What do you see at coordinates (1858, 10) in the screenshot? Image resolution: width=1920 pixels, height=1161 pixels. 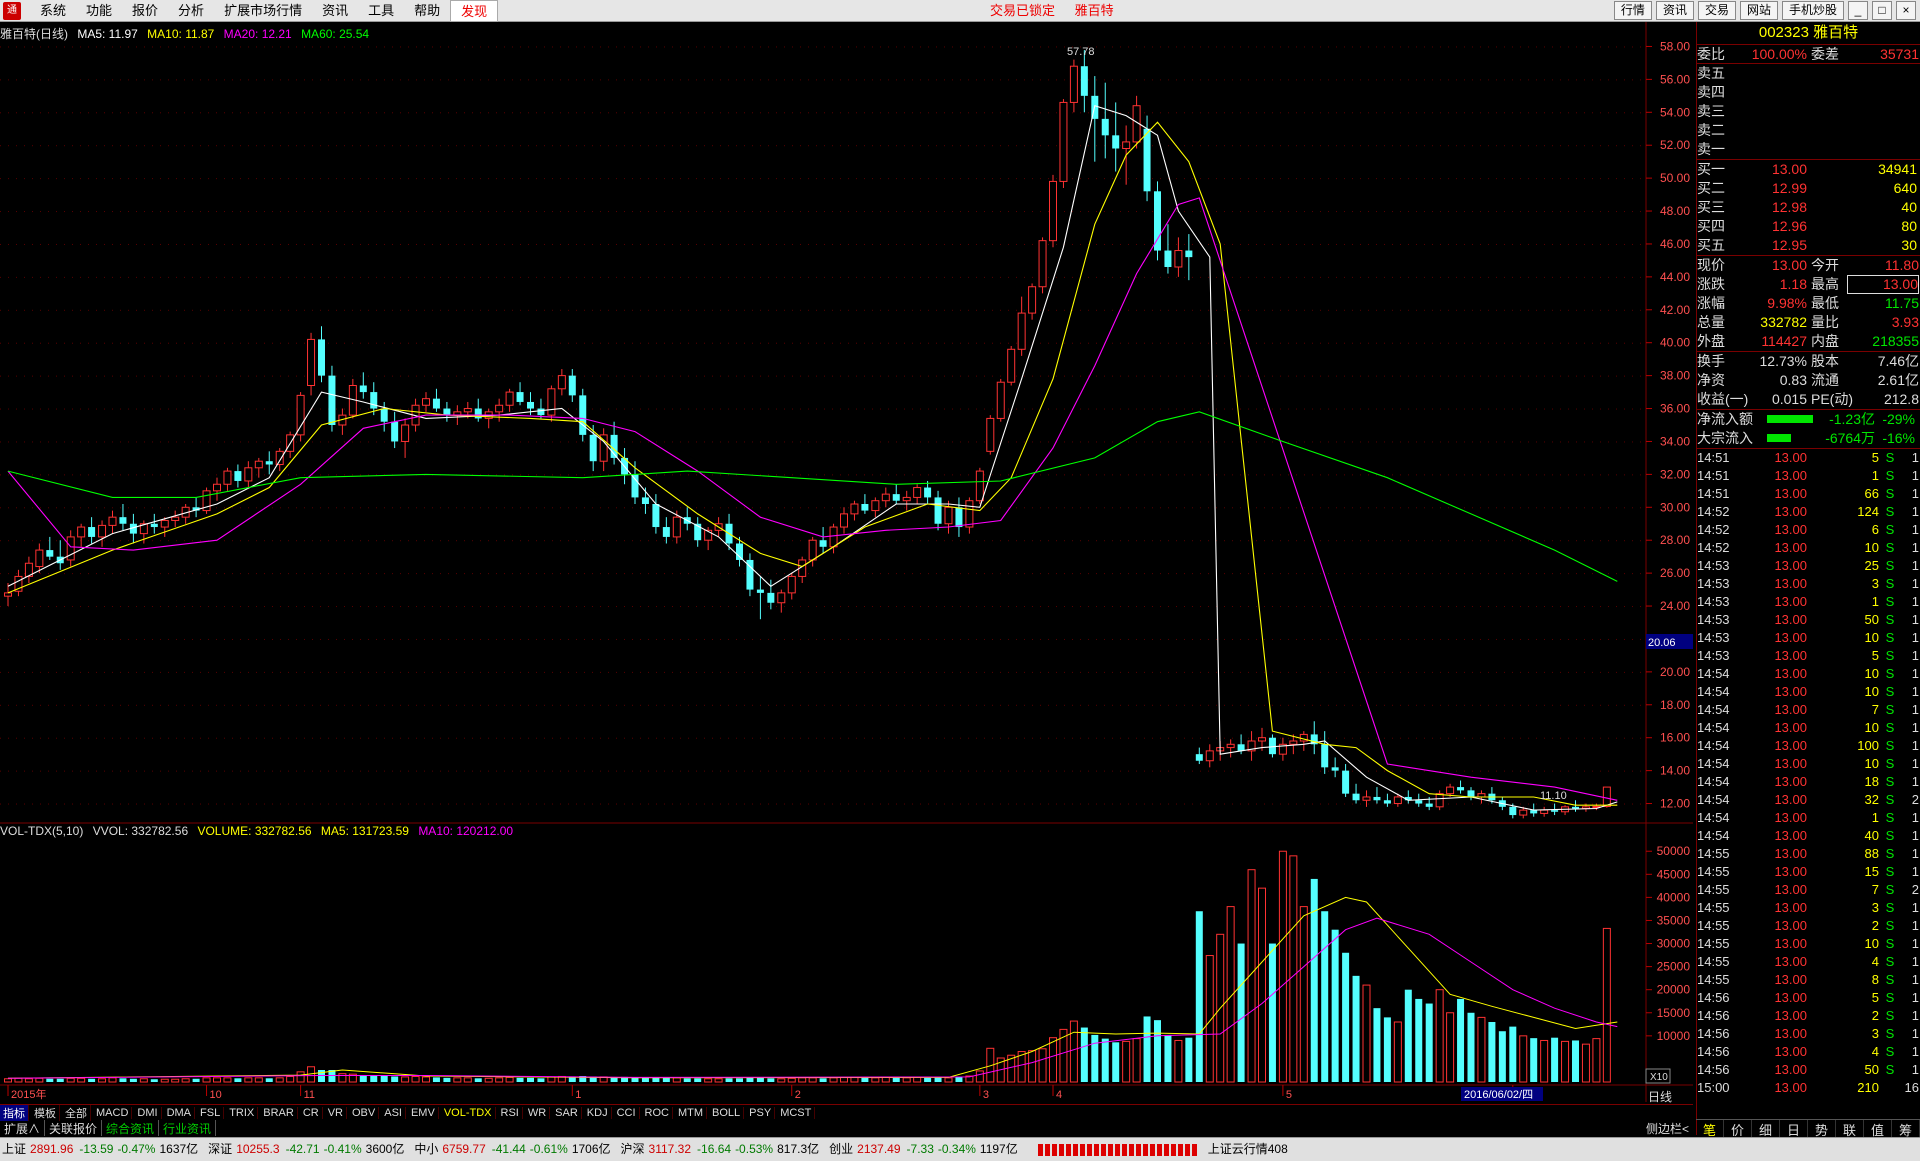 I see `minimize-icon: _` at bounding box center [1858, 10].